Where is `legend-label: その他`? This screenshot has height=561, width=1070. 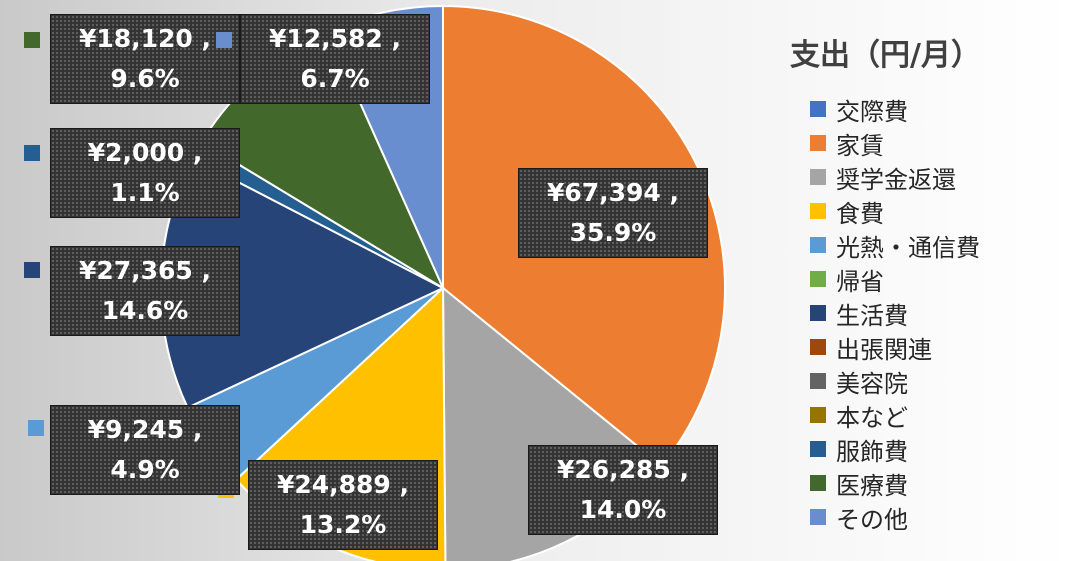 legend-label: その他 is located at coordinates (872, 519).